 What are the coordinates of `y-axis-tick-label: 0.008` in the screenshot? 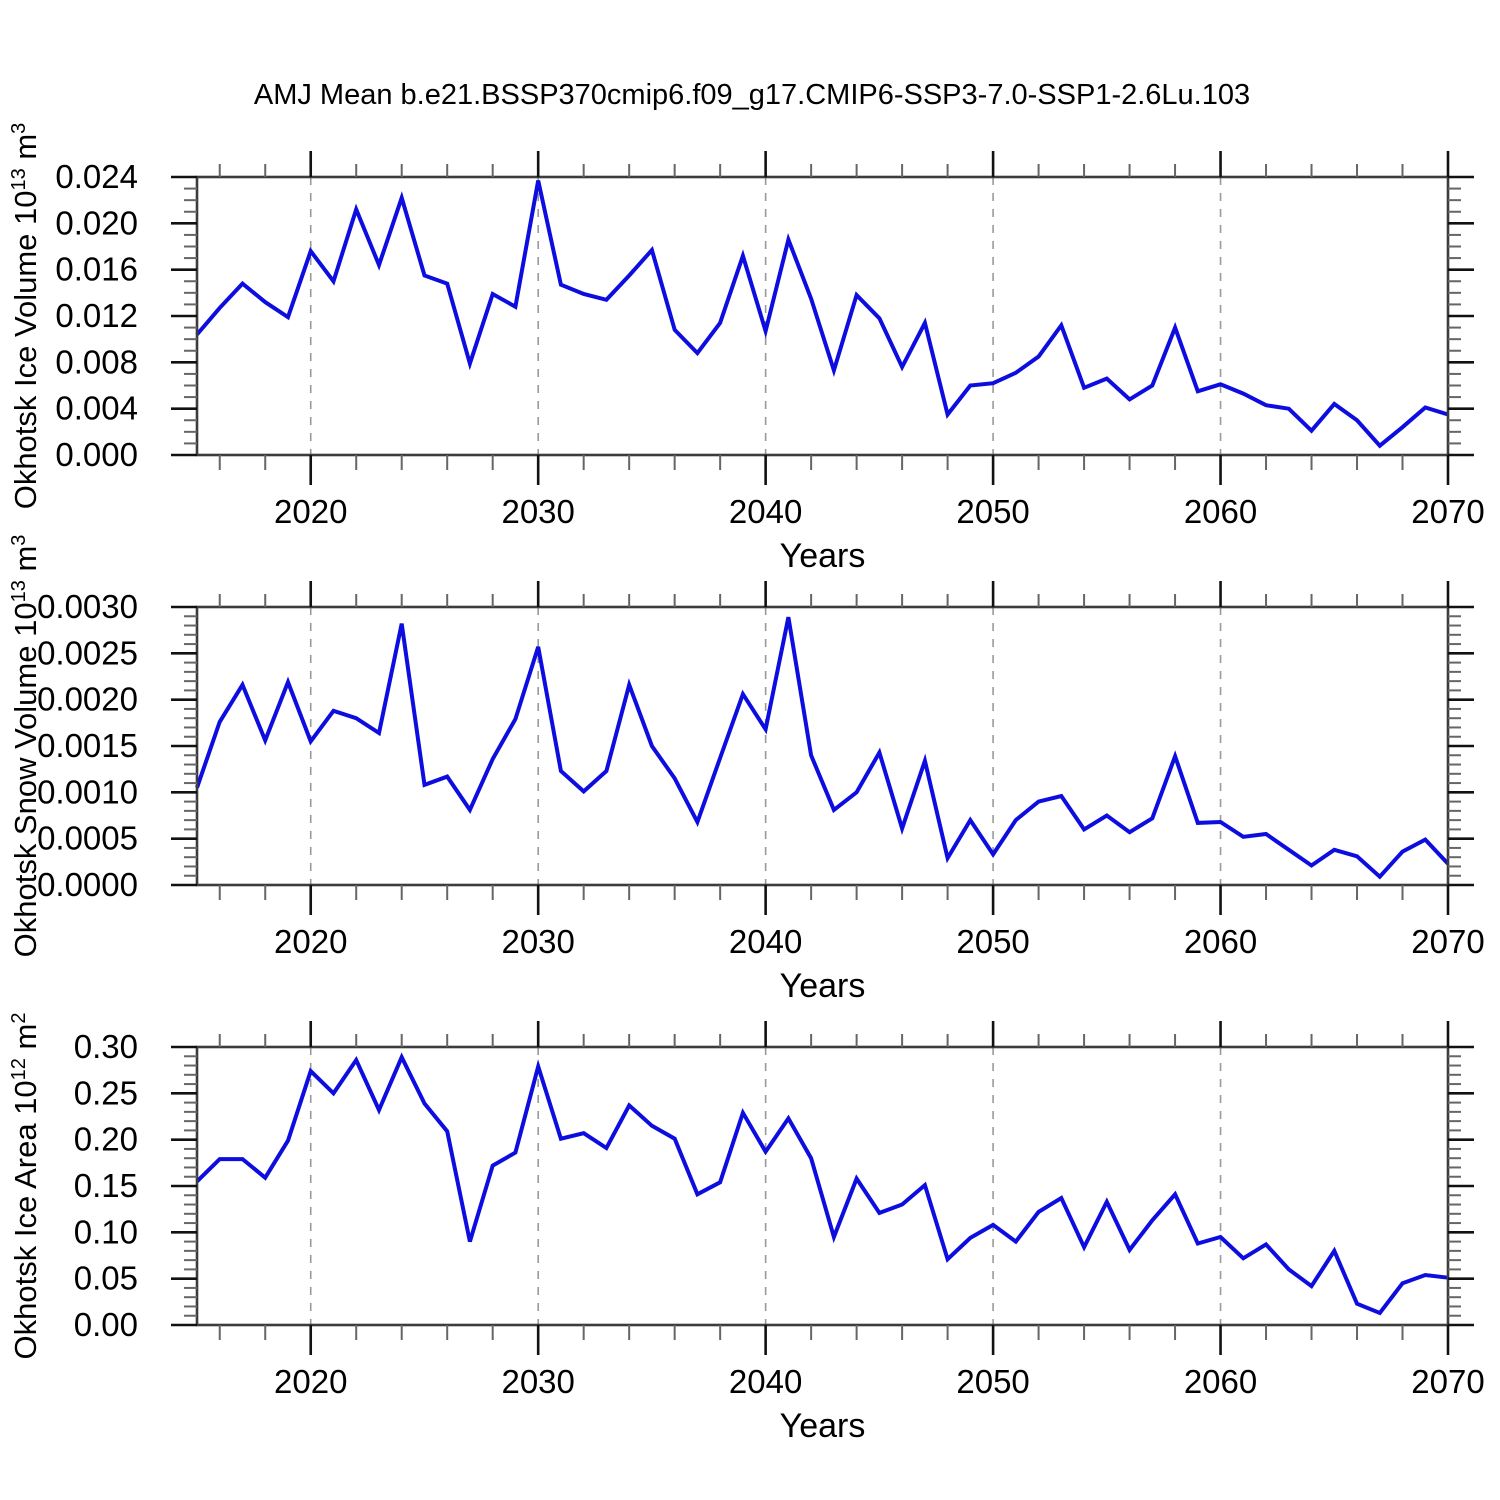 It's located at (96, 361).